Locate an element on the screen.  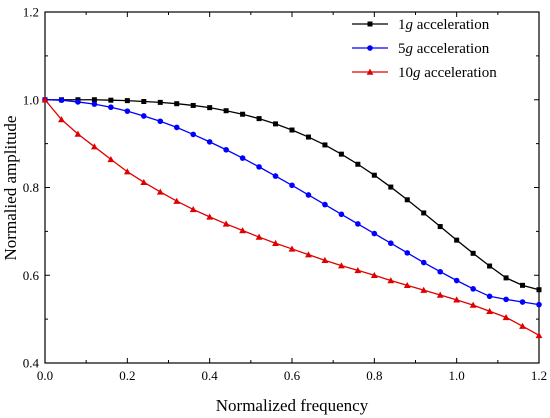
x-axis-title: Normalized frequency is located at coordinates (292, 405).